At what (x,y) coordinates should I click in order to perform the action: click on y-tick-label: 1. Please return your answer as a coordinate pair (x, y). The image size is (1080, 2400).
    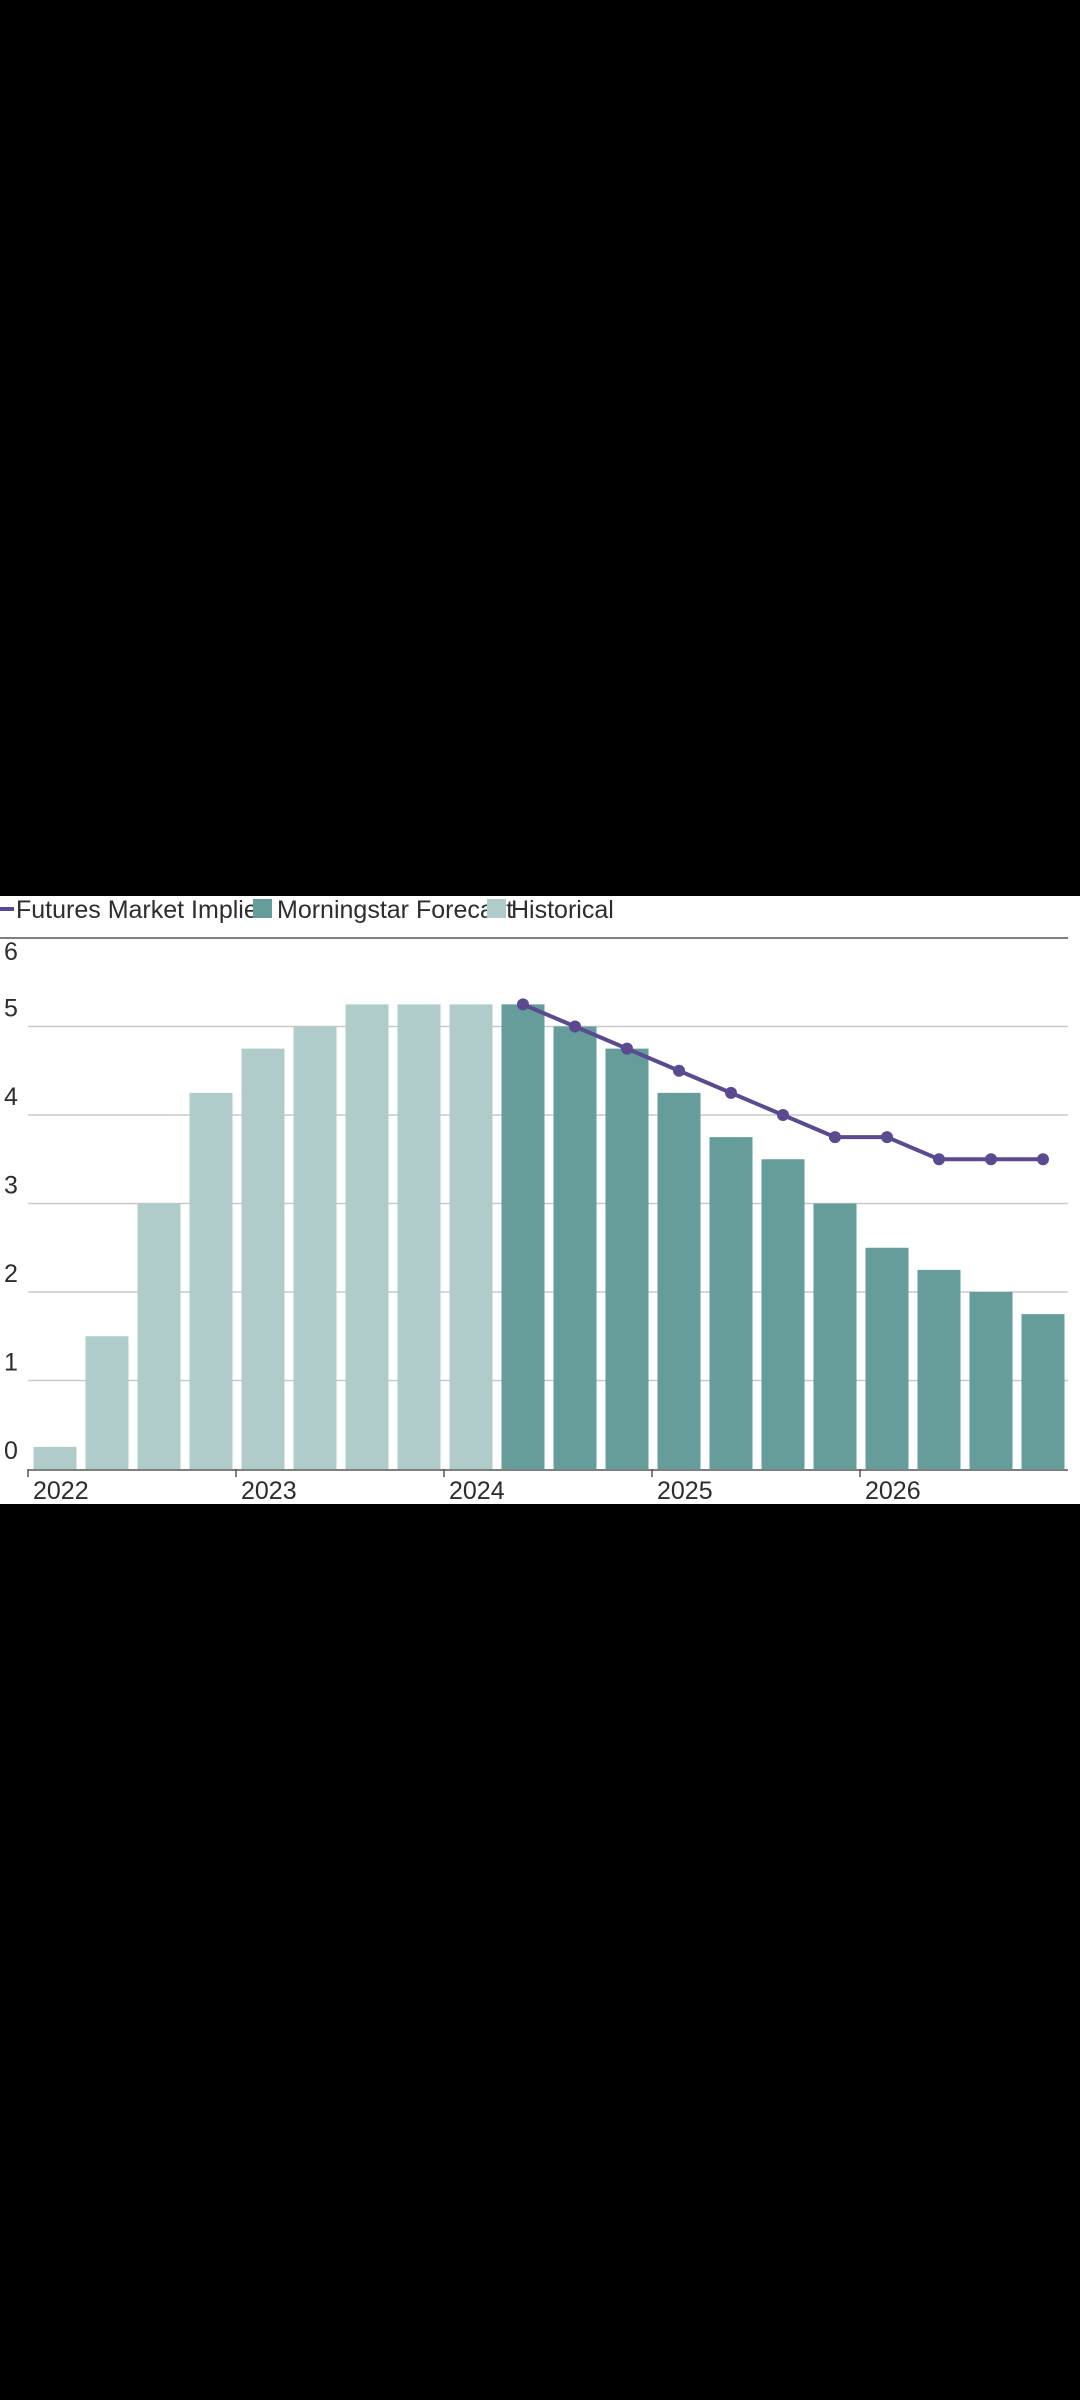
    Looking at the image, I should click on (11, 1363).